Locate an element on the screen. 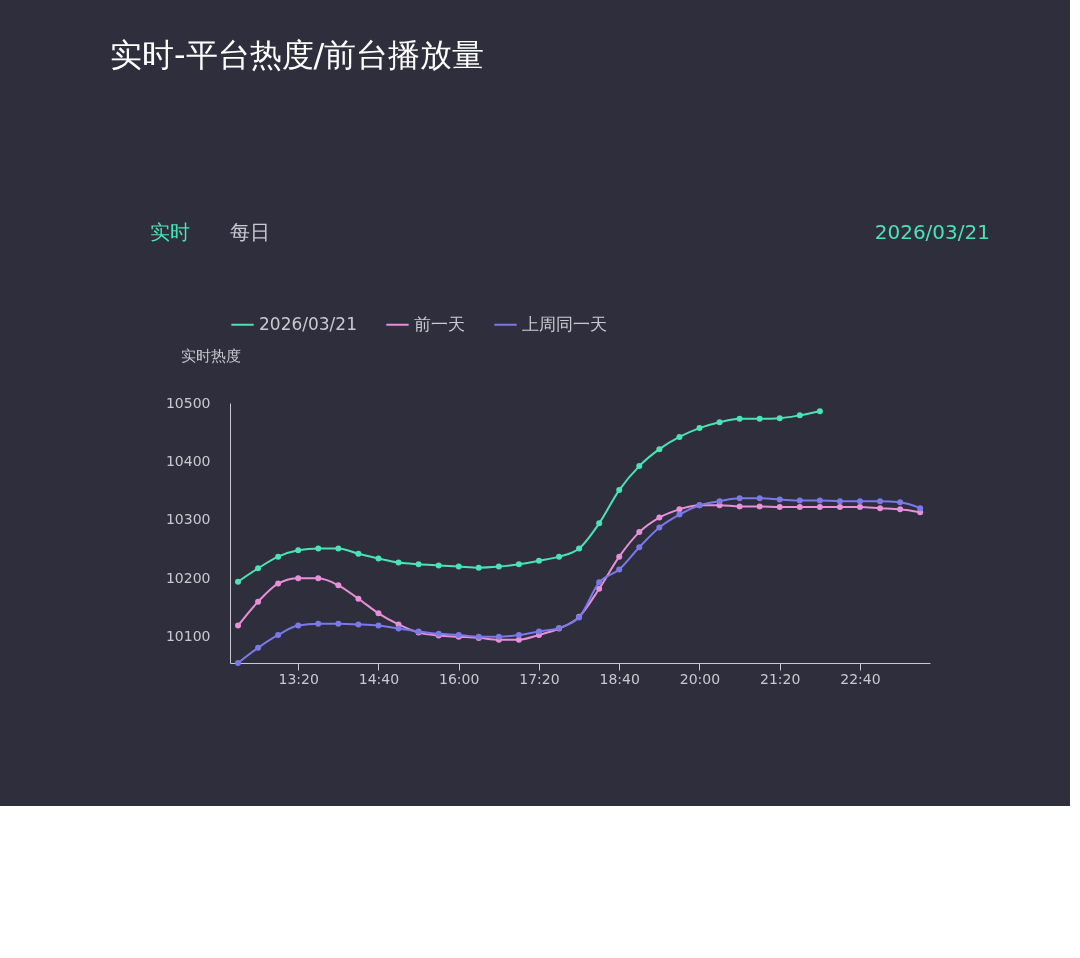 The image size is (1080, 958). legend-label: 前一天 is located at coordinates (439, 323).